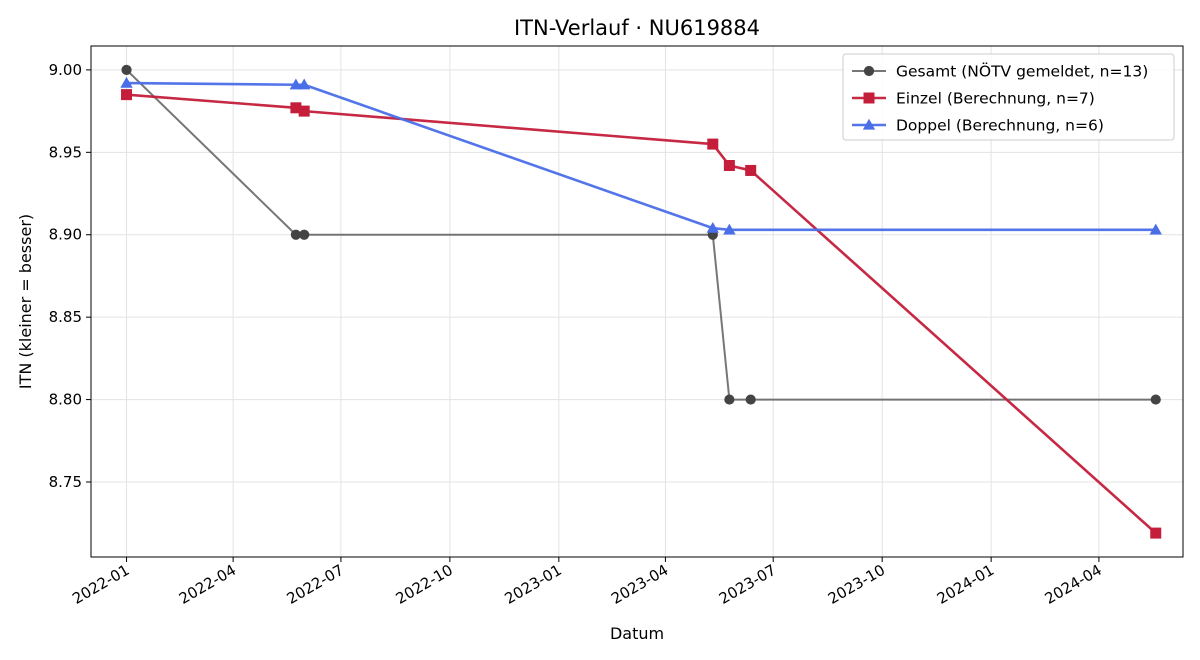 This screenshot has height=660, width=1200. What do you see at coordinates (207, 584) in the screenshot?
I see `x-tick-label: 2022-04` at bounding box center [207, 584].